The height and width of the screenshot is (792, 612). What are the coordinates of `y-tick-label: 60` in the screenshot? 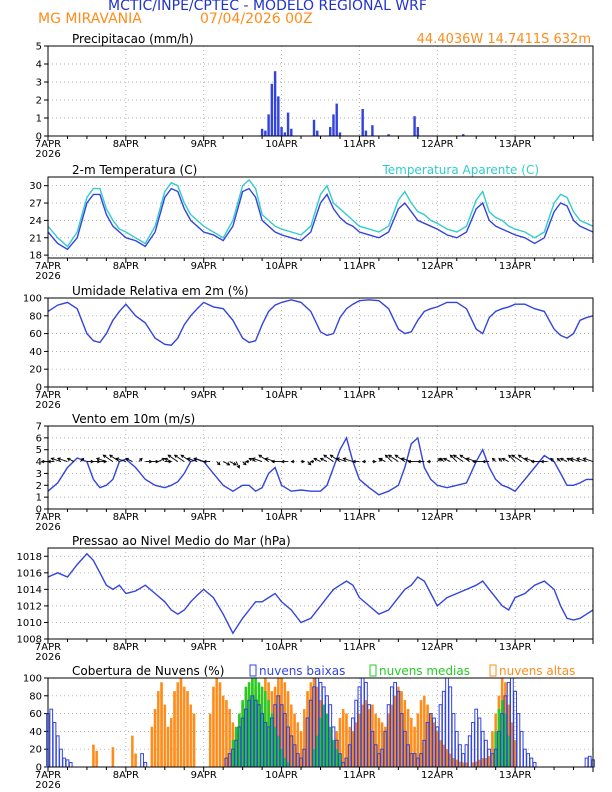 It's located at (35, 334).